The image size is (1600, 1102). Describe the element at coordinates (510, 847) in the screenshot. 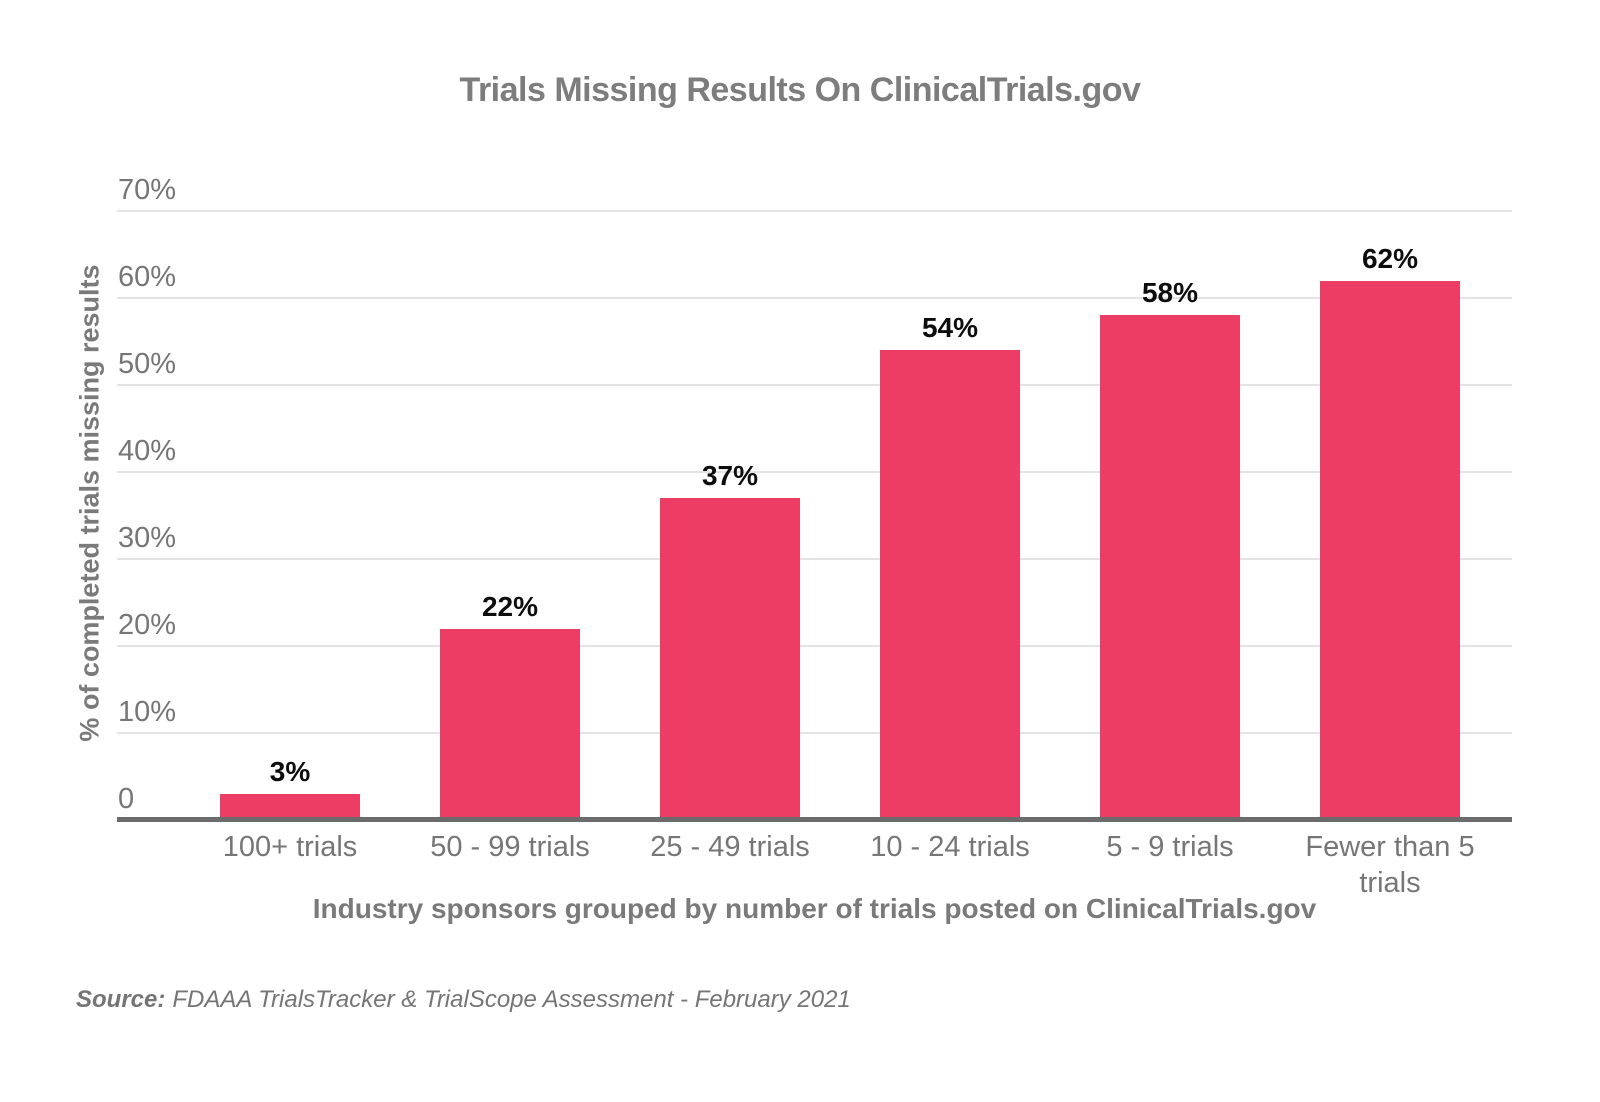

I see `x-category-label: 50 - 99 trials` at that location.